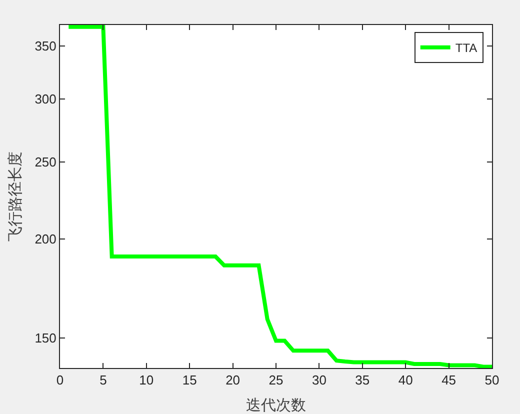  Describe the element at coordinates (449, 380) in the screenshot. I see `x-tick-label: 45` at that location.